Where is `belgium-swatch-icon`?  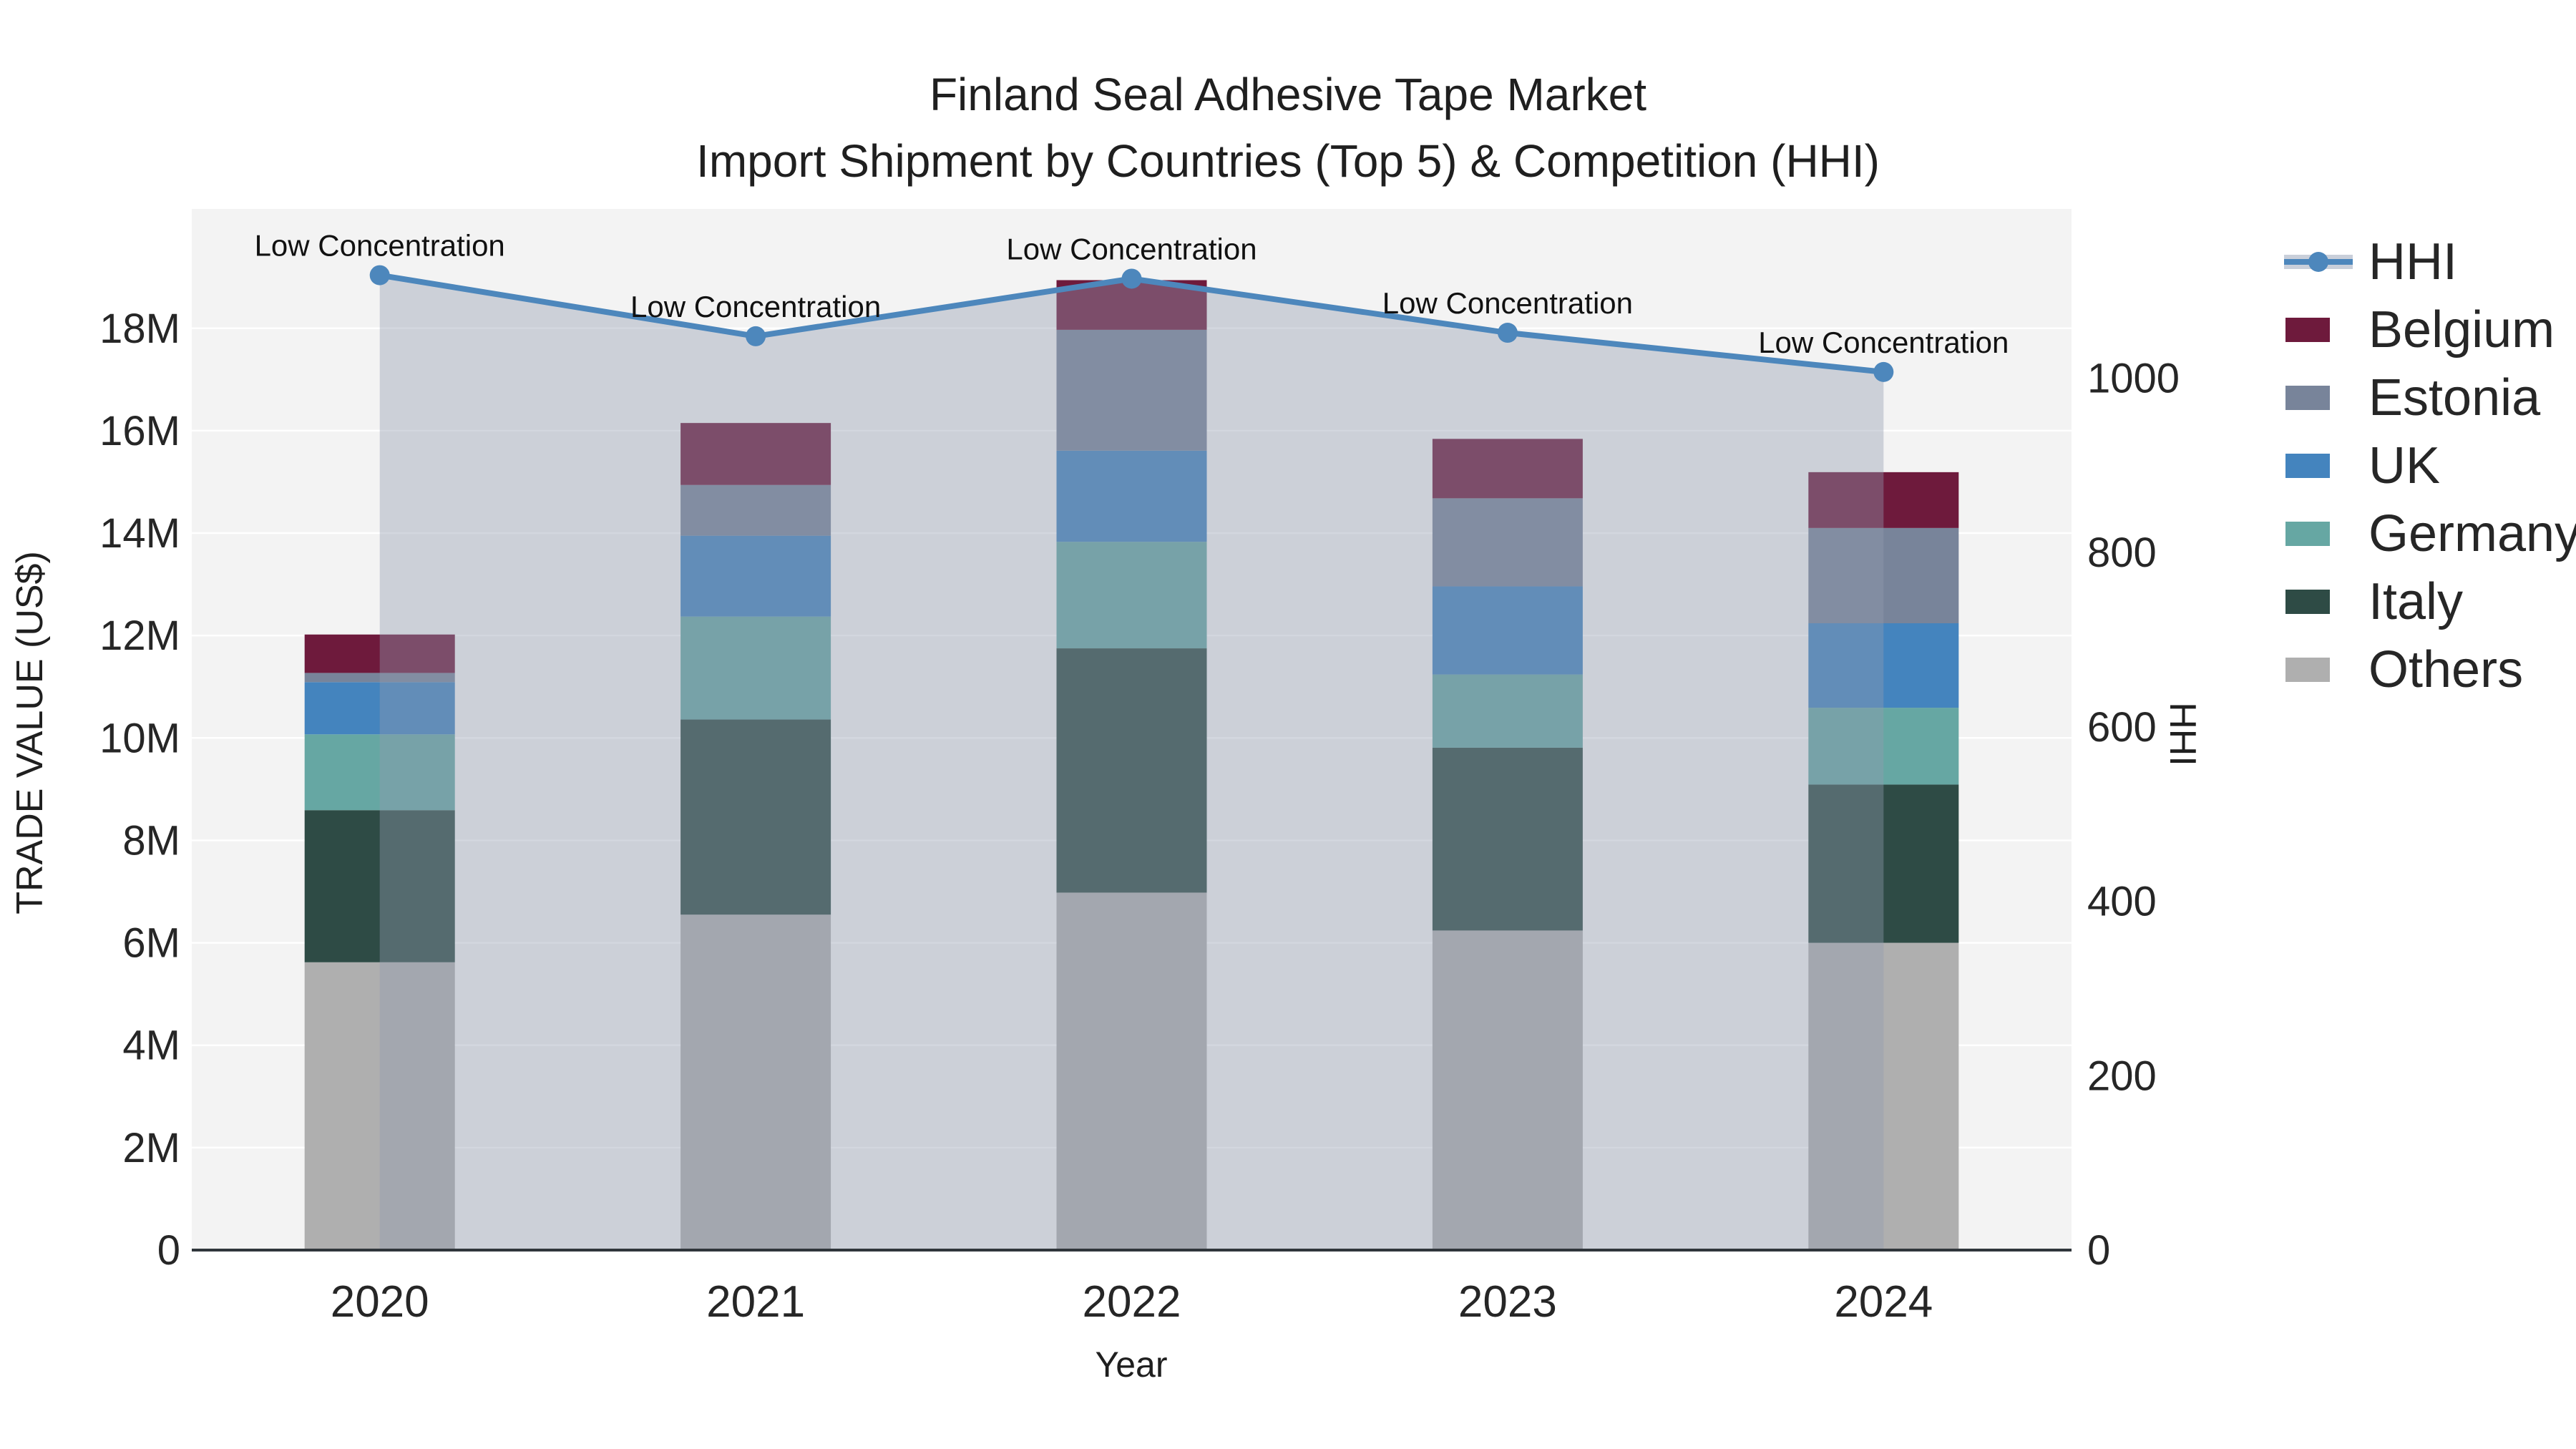
belgium-swatch-icon is located at coordinates (2307, 329).